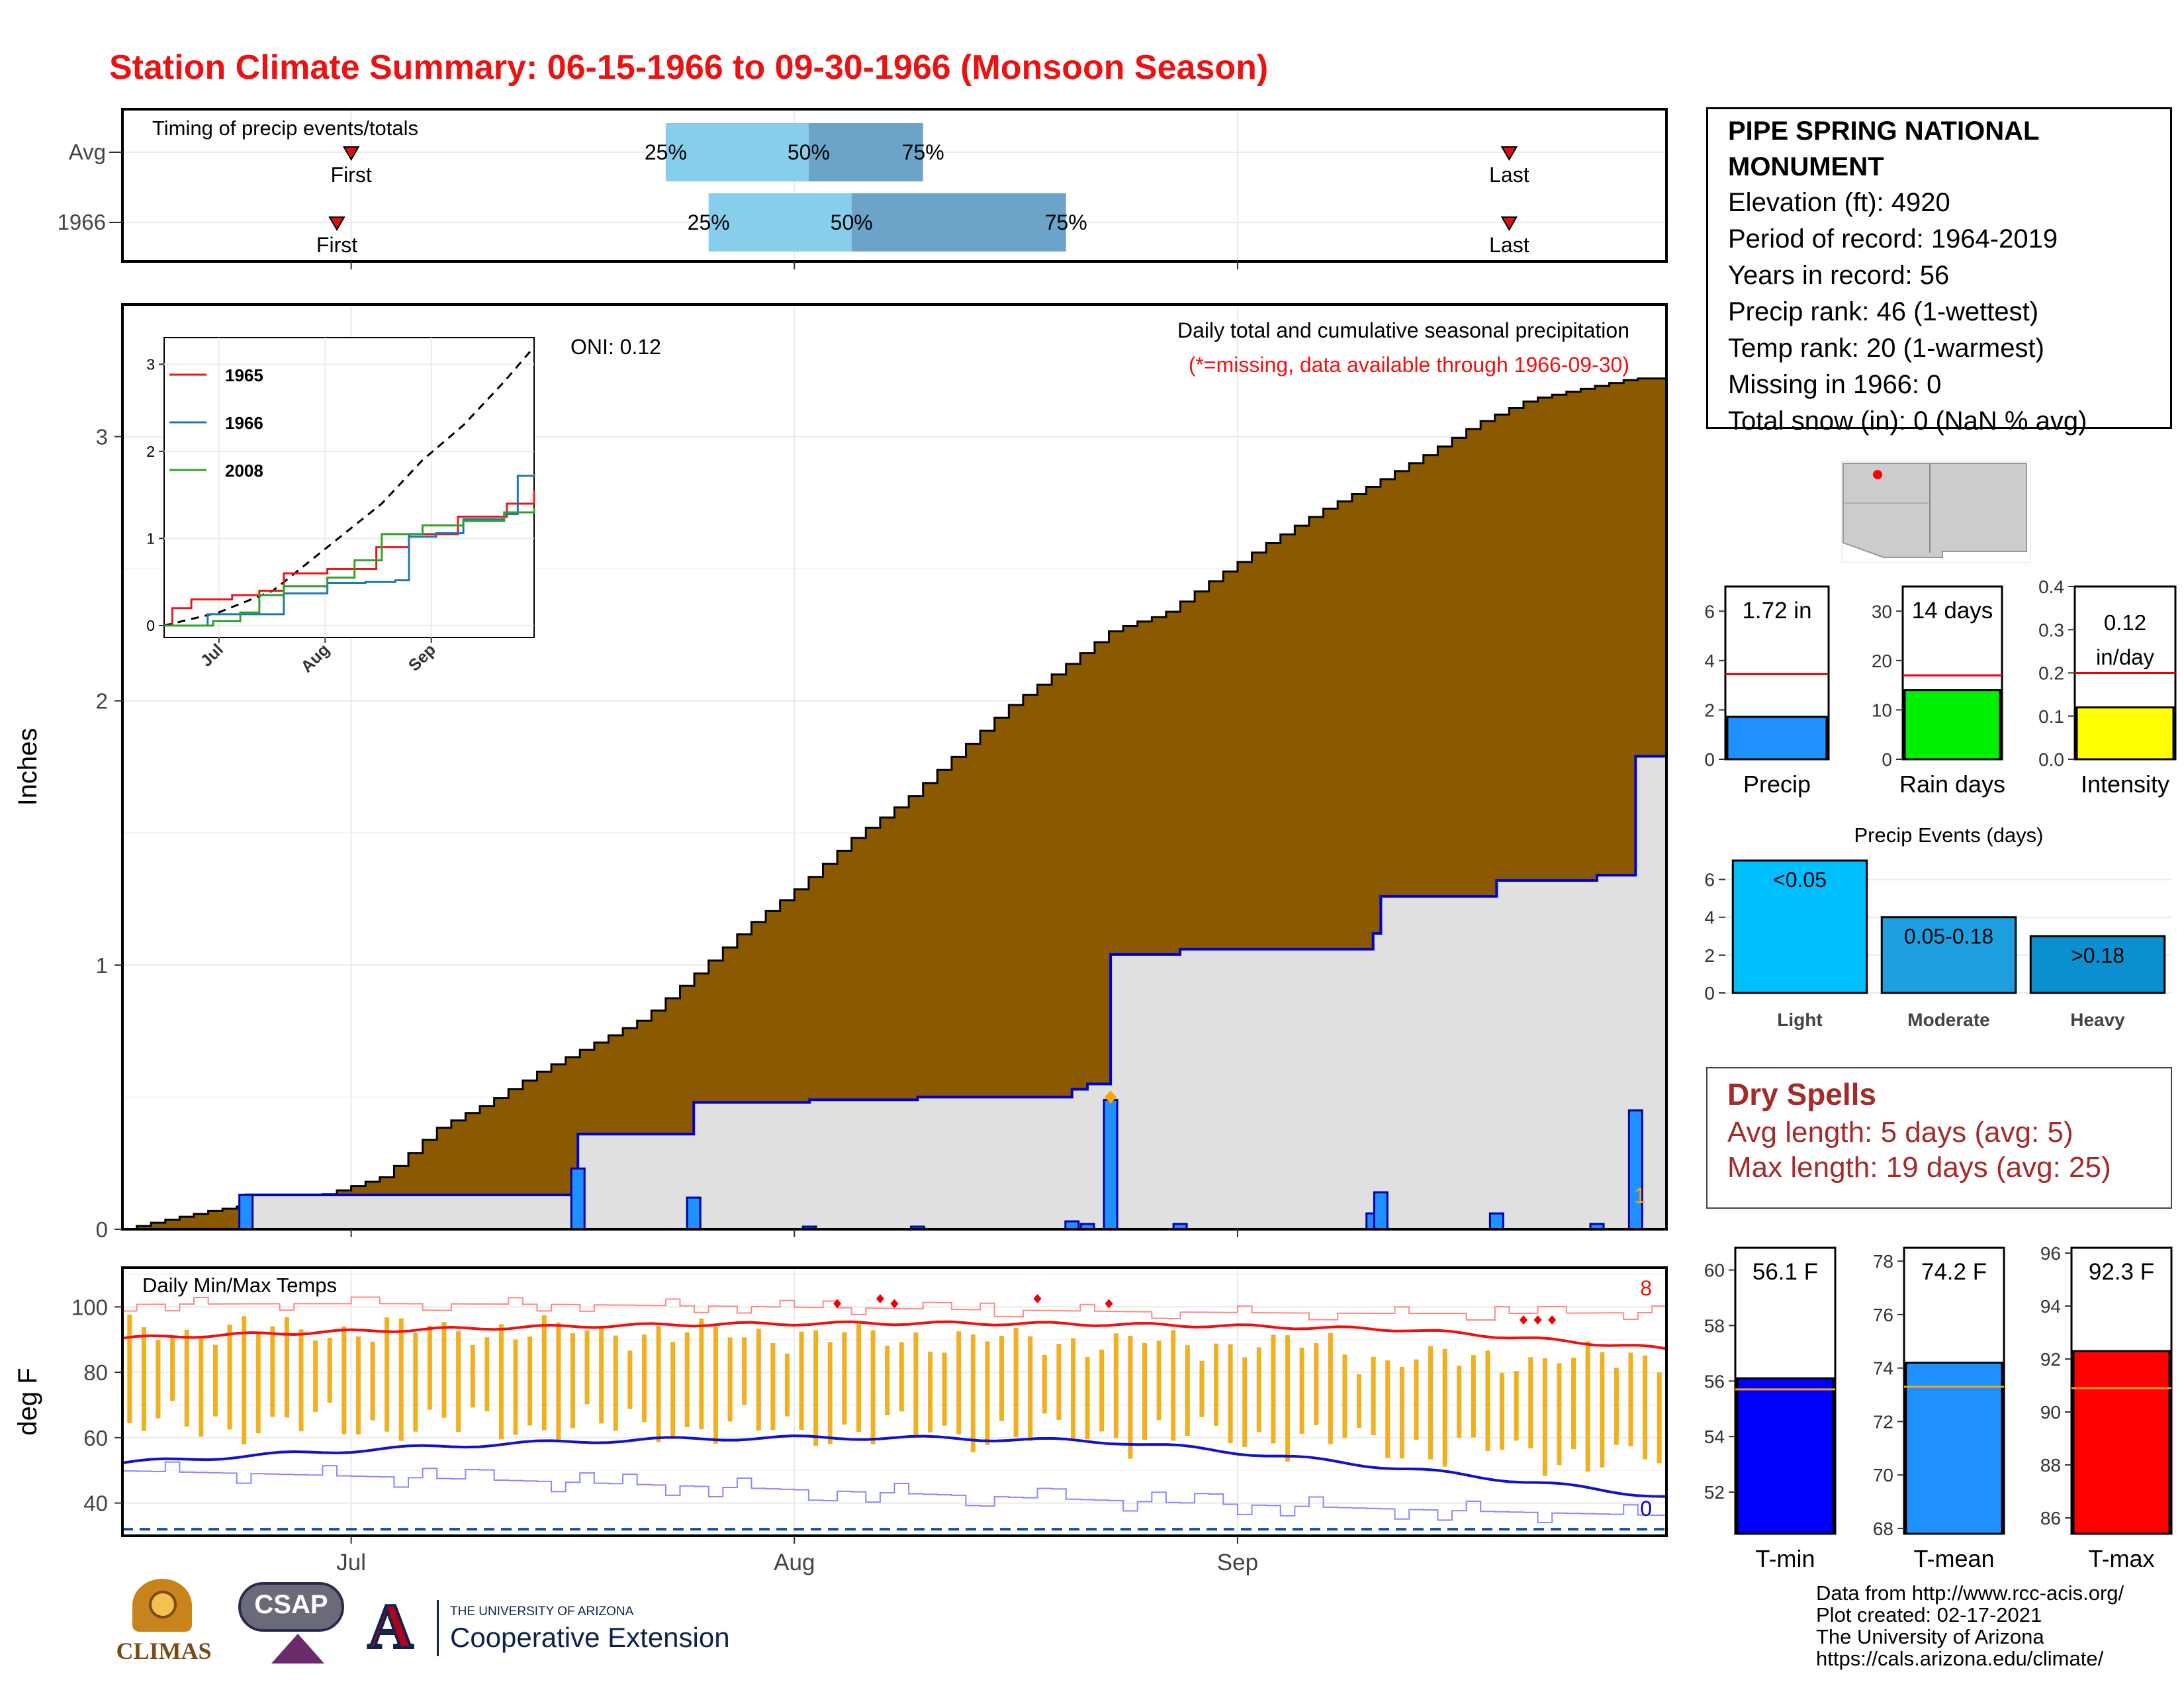 This screenshot has width=2184, height=1688. What do you see at coordinates (2050, 1465) in the screenshot?
I see `tmax_gauge-tick-label: 88` at bounding box center [2050, 1465].